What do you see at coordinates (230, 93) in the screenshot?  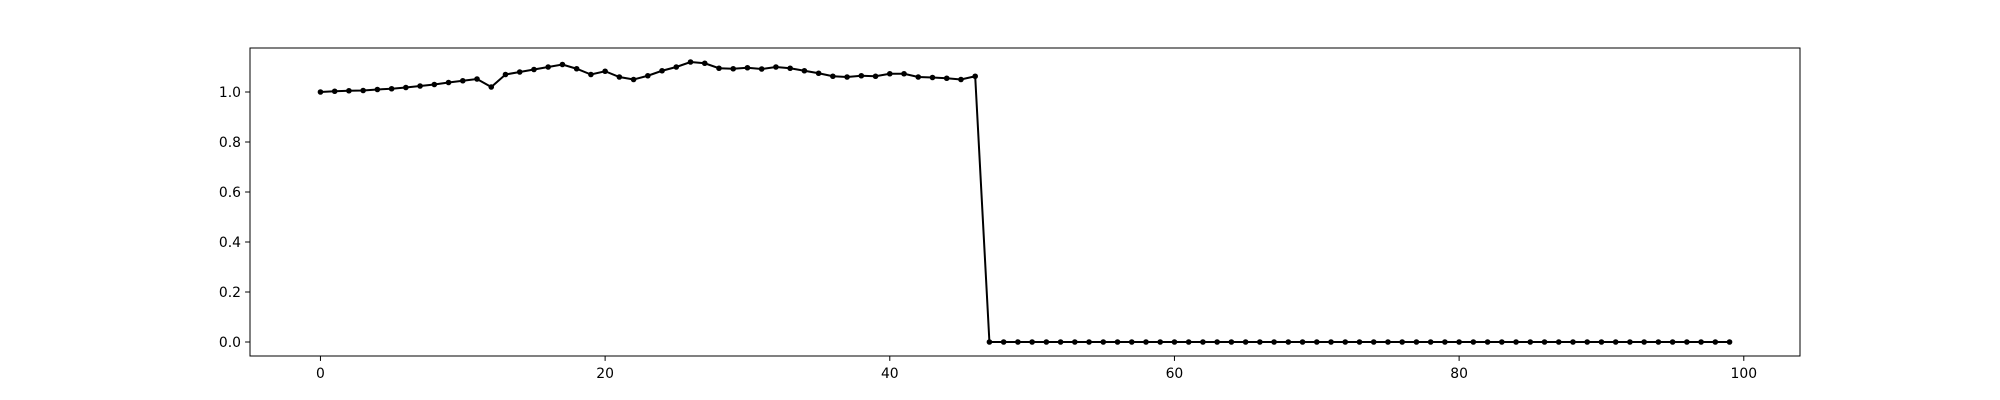 I see `y-tick-label: 1.0` at bounding box center [230, 93].